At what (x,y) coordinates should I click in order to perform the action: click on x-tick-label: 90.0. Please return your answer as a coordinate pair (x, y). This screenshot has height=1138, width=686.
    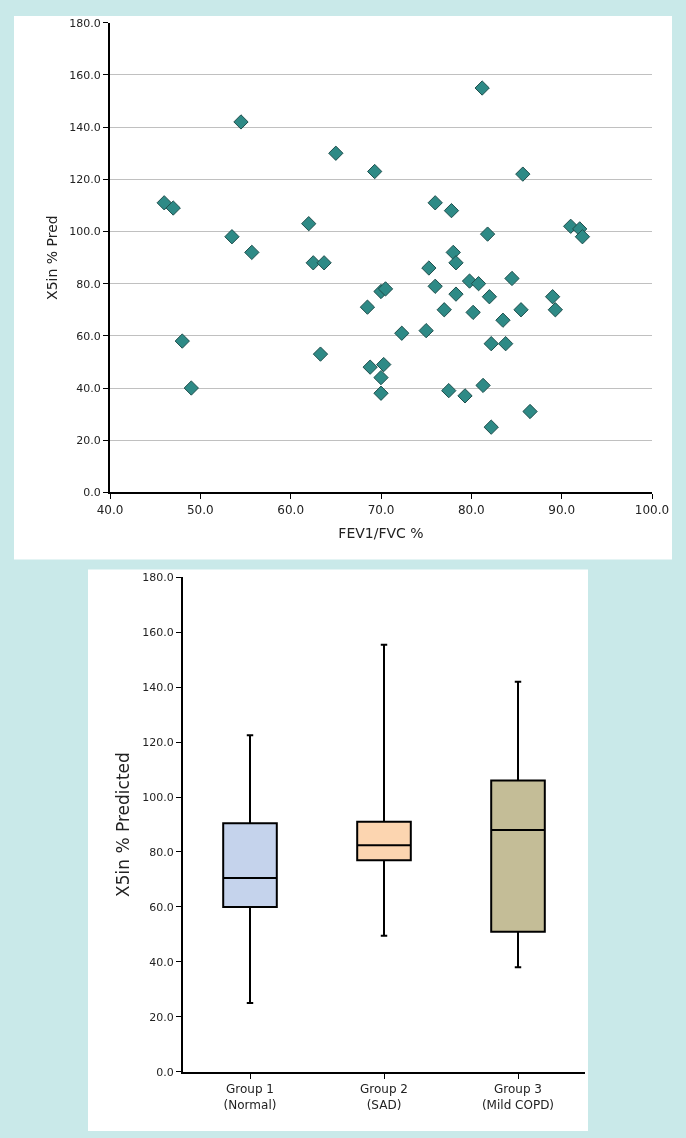
    Looking at the image, I should click on (562, 509).